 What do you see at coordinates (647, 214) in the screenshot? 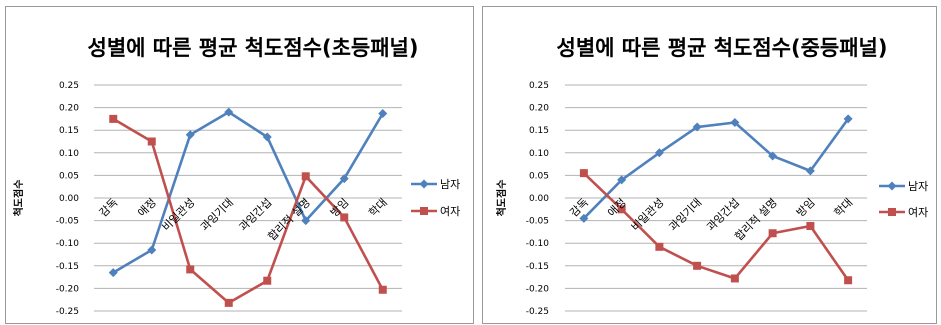
I see `x-category-label: 비일관성` at bounding box center [647, 214].